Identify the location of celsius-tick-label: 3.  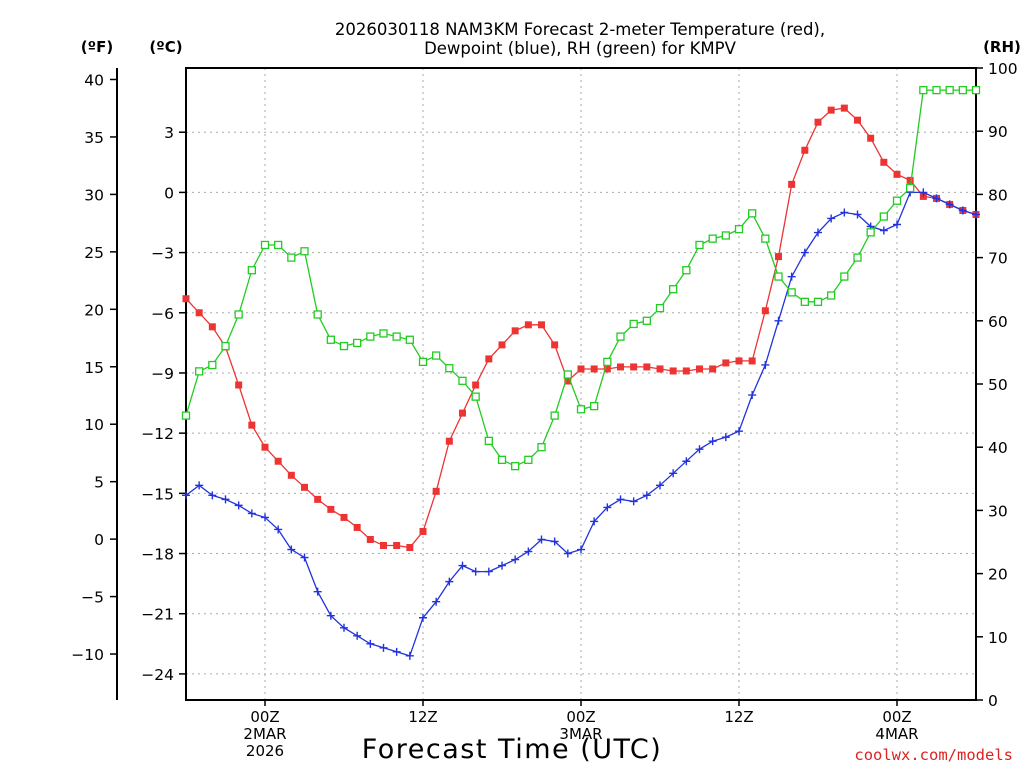
(169, 133).